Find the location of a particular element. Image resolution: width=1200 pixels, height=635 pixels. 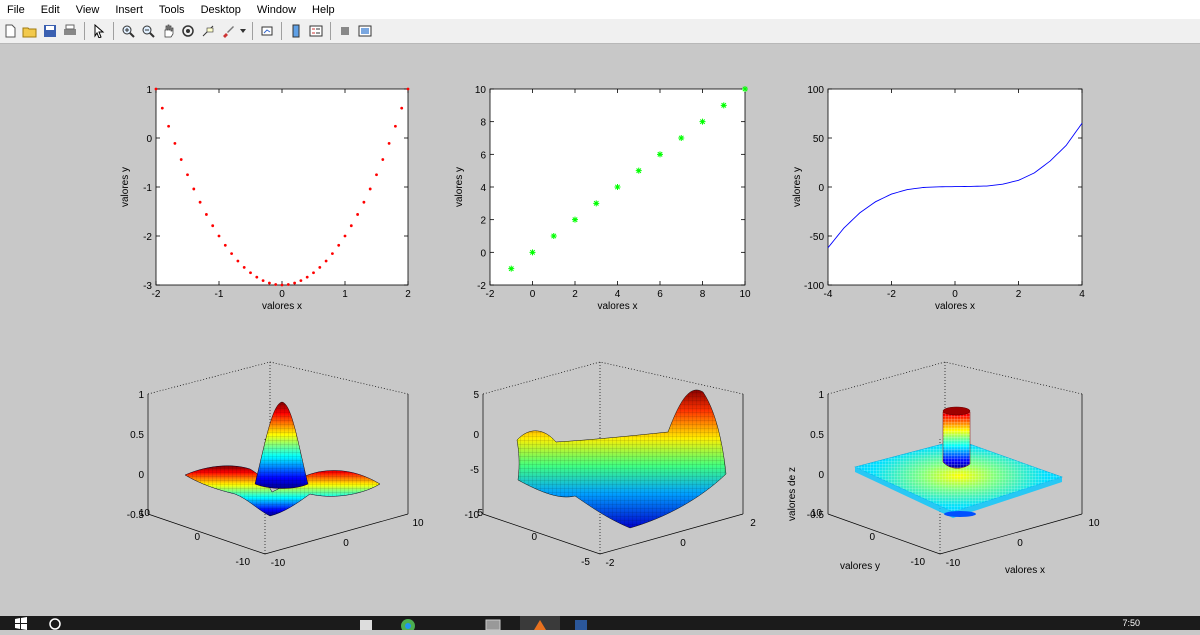

mesh-base-wire is located at coordinates (958, 476).